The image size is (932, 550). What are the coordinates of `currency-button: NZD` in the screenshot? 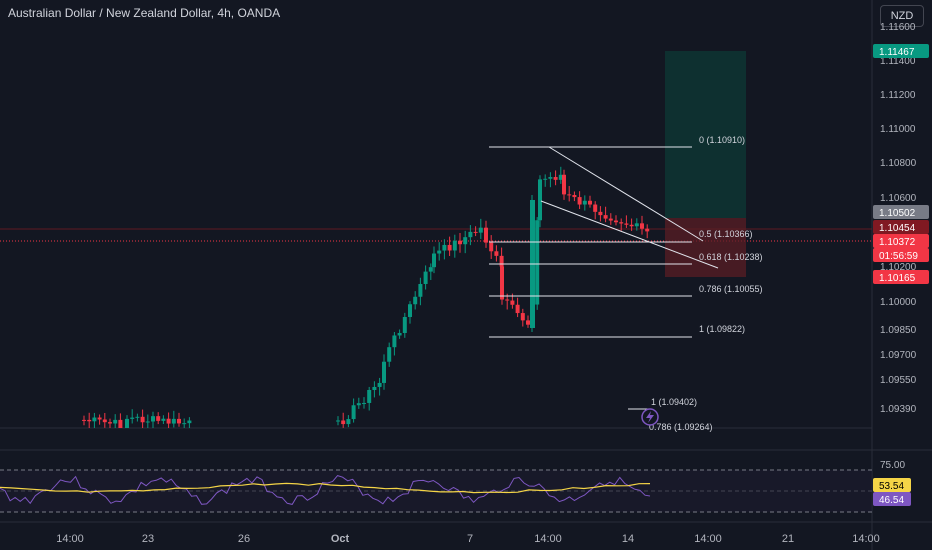 It's located at (902, 16).